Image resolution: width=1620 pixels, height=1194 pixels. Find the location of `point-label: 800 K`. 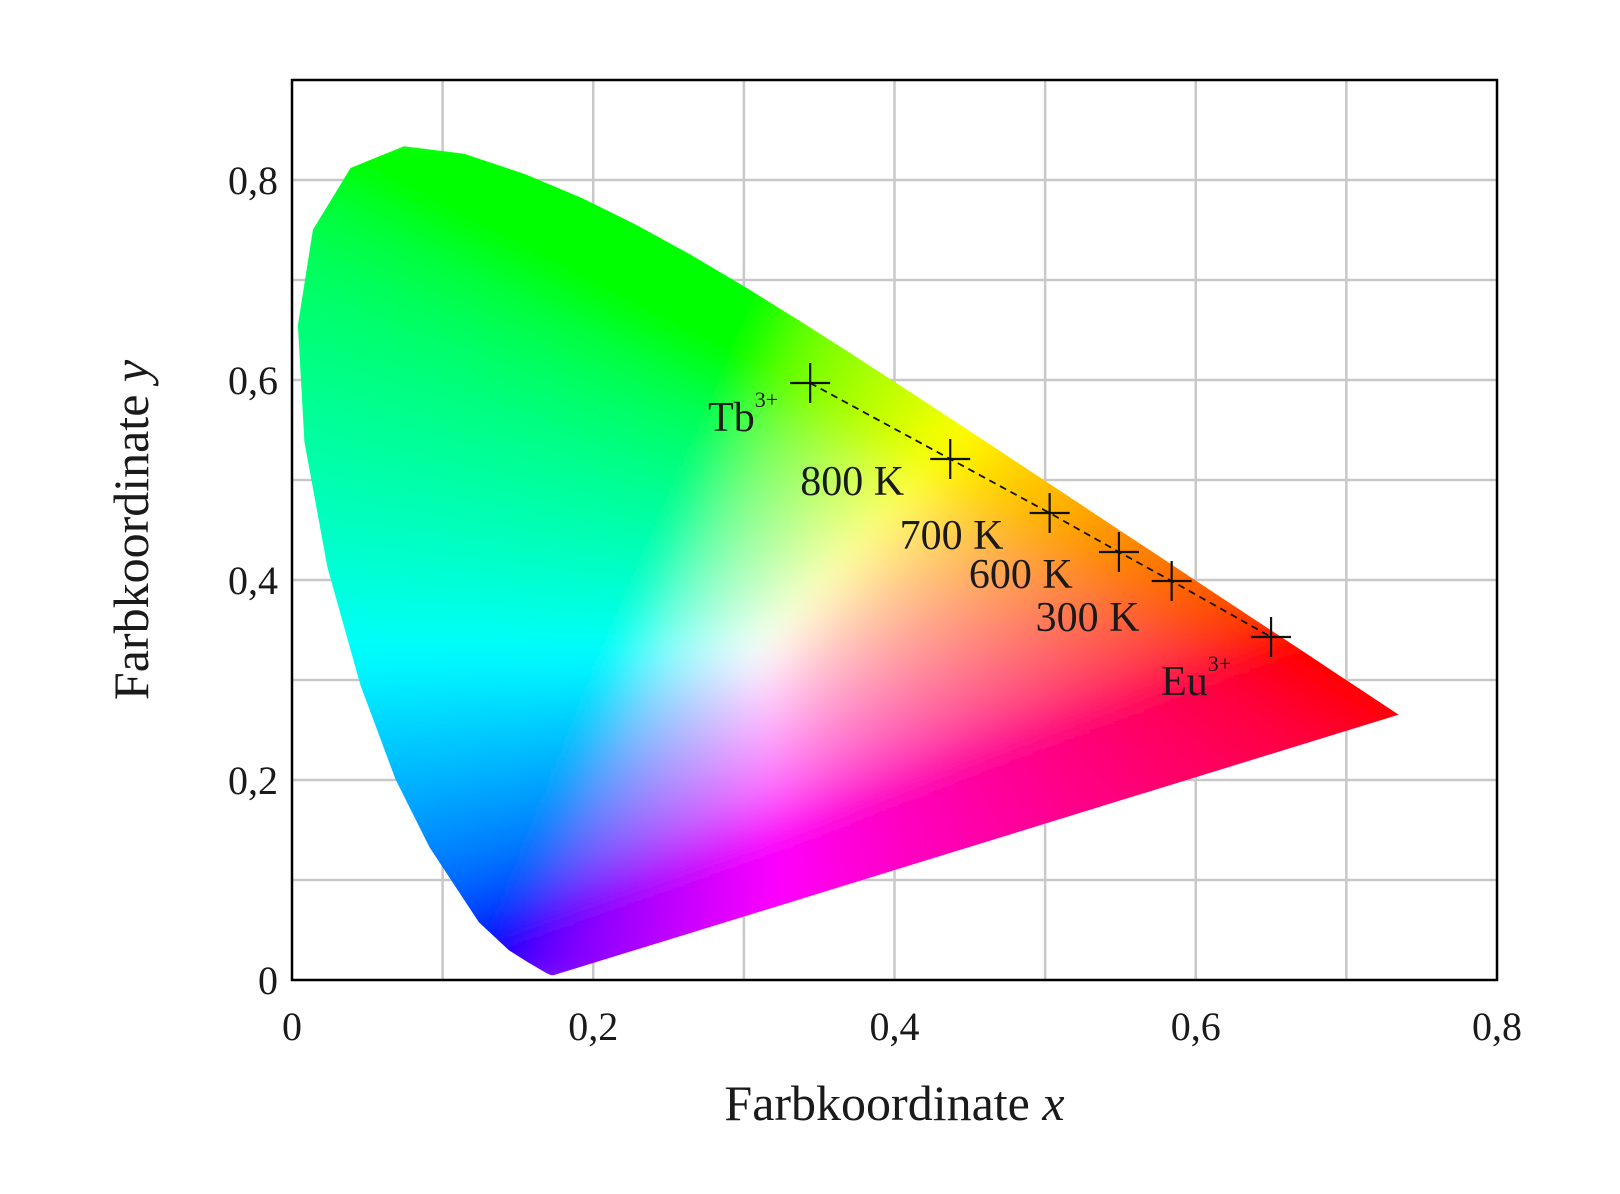

point-label: 800 K is located at coordinates (852, 482).